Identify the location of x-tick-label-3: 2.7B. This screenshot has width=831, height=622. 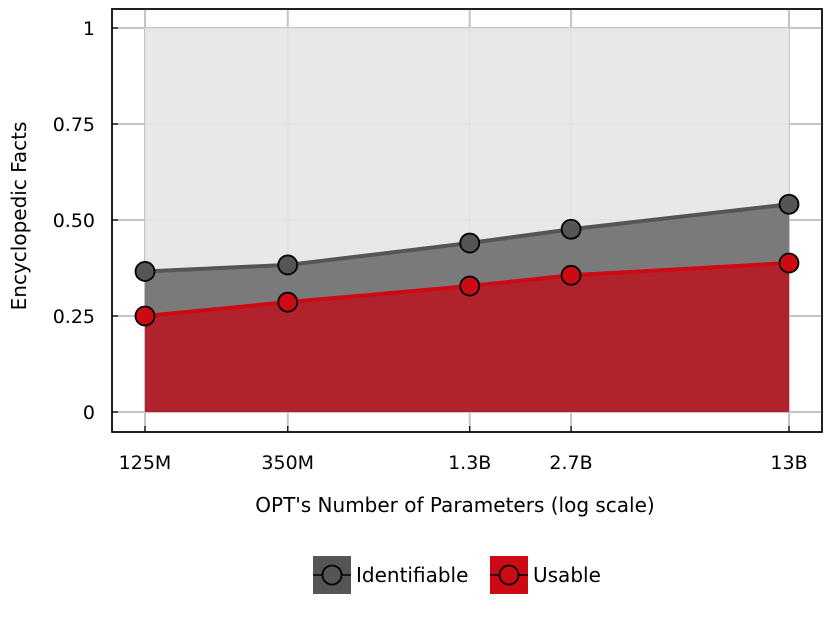
(570, 463).